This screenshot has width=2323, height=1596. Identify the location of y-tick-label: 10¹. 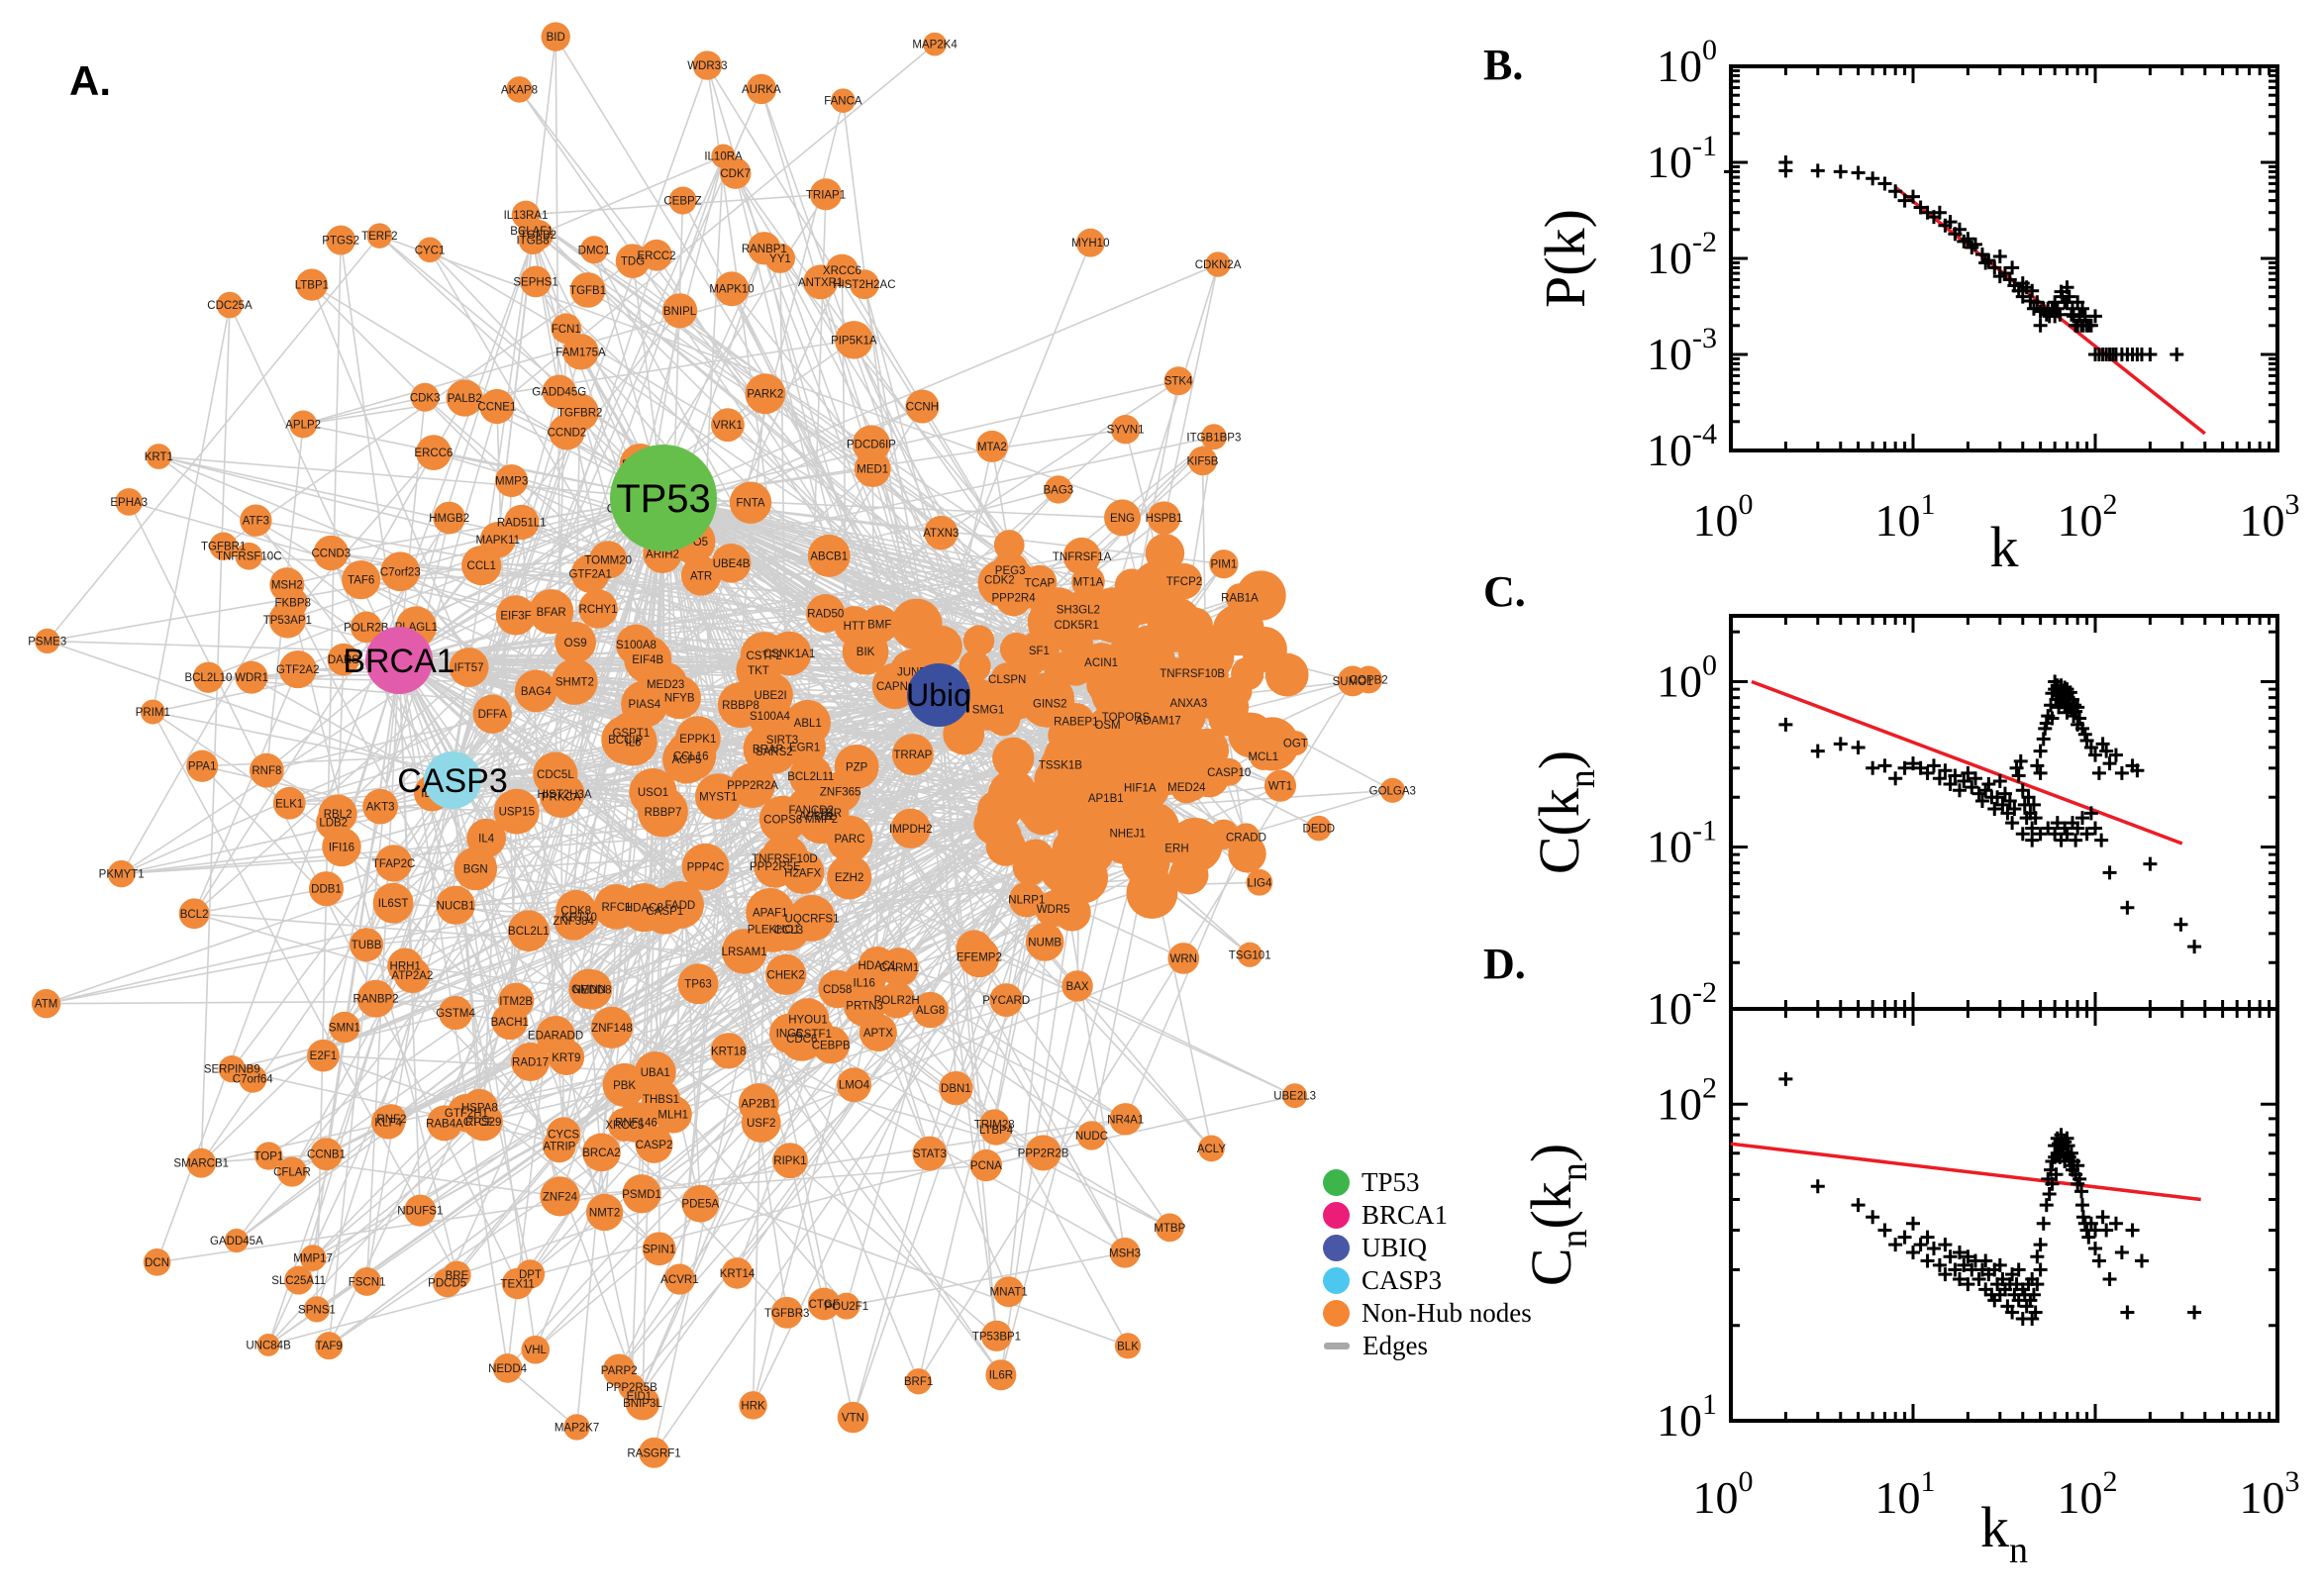
(1687, 1417).